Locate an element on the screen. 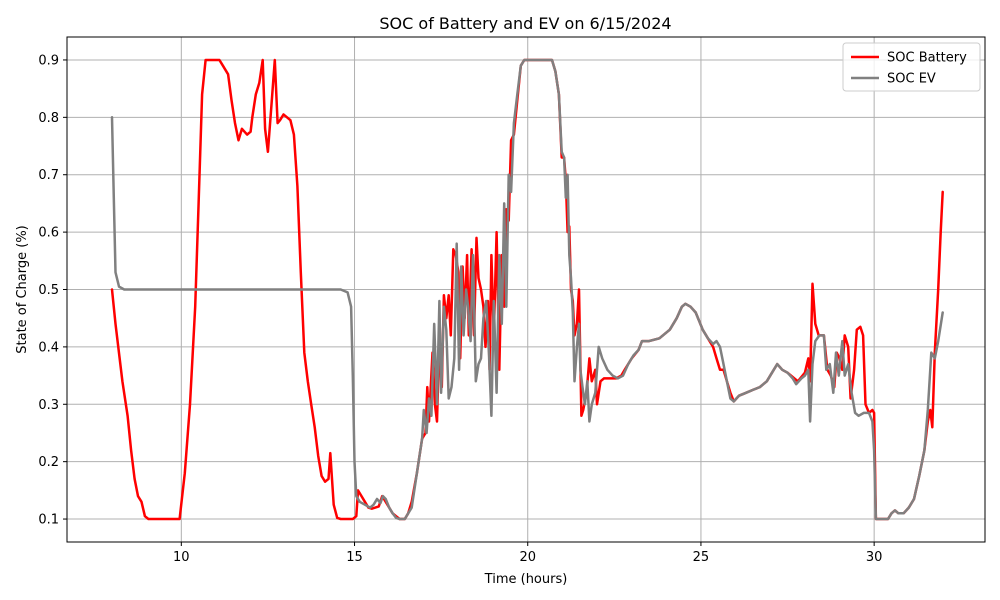 This screenshot has height=600, width=1000. y-tick-label: 0.9 is located at coordinates (48, 60).